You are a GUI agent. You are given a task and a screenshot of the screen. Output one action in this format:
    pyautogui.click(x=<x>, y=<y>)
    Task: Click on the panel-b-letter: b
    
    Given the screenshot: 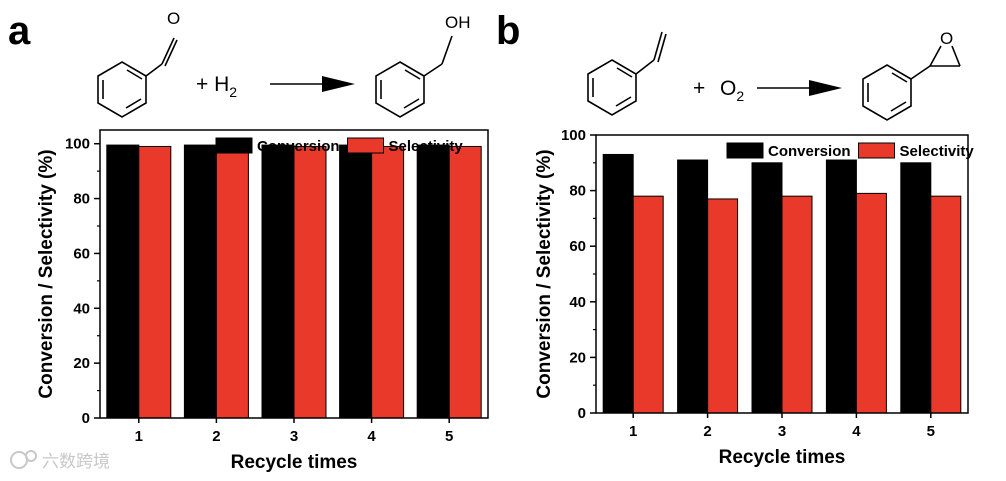 What is the action you would take?
    pyautogui.click(x=508, y=31)
    